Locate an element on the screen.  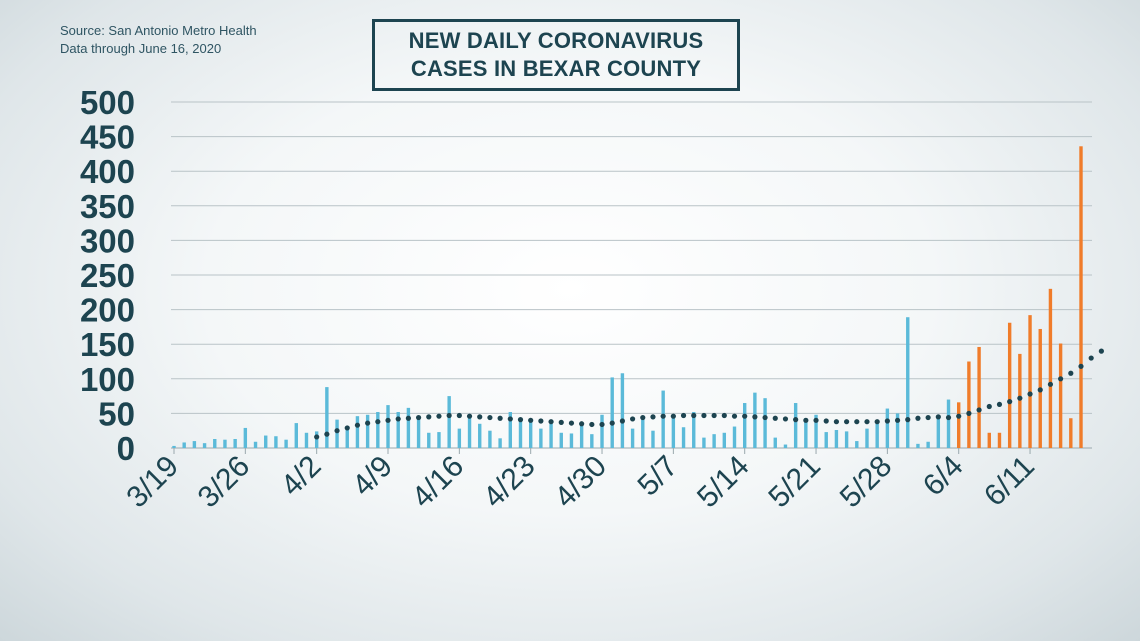
y-tick-label: 100 is located at coordinates (107, 379).